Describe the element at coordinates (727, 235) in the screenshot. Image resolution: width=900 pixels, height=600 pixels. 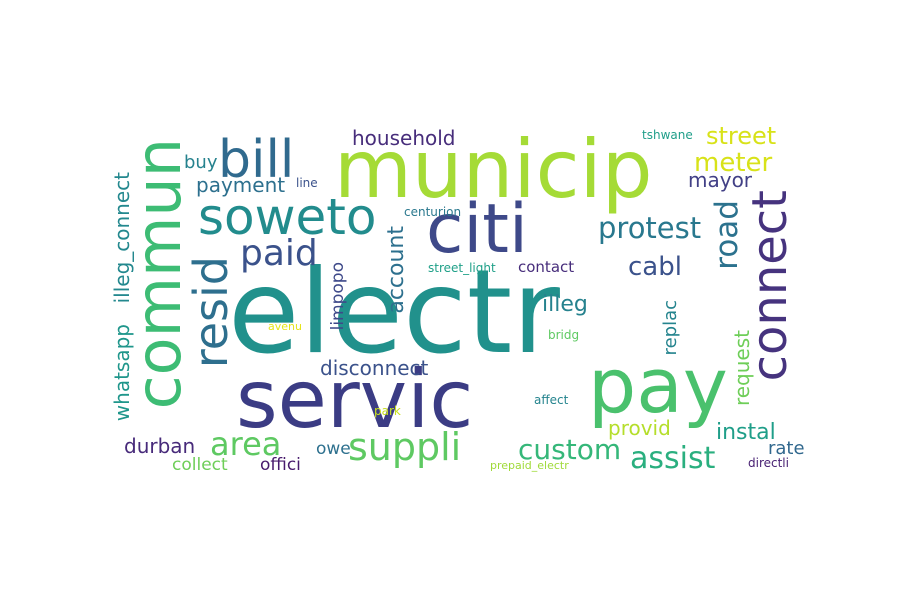
I see `word-road: road` at that location.